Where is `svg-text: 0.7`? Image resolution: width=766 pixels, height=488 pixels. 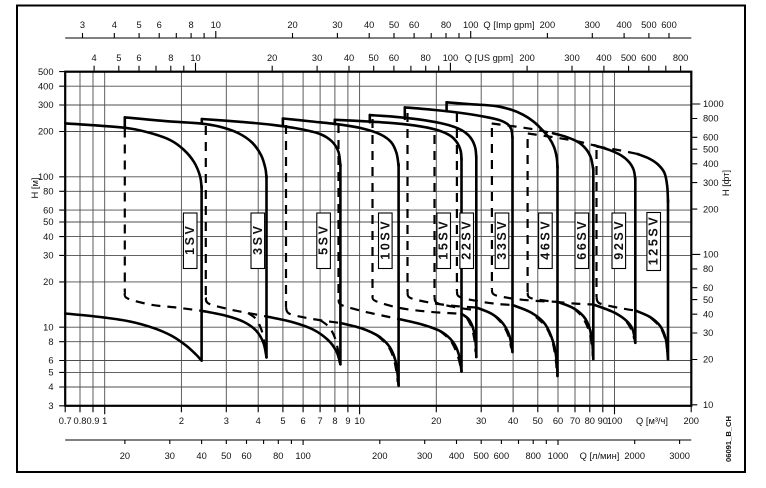 svg-text: 0.7 is located at coordinates (65, 421).